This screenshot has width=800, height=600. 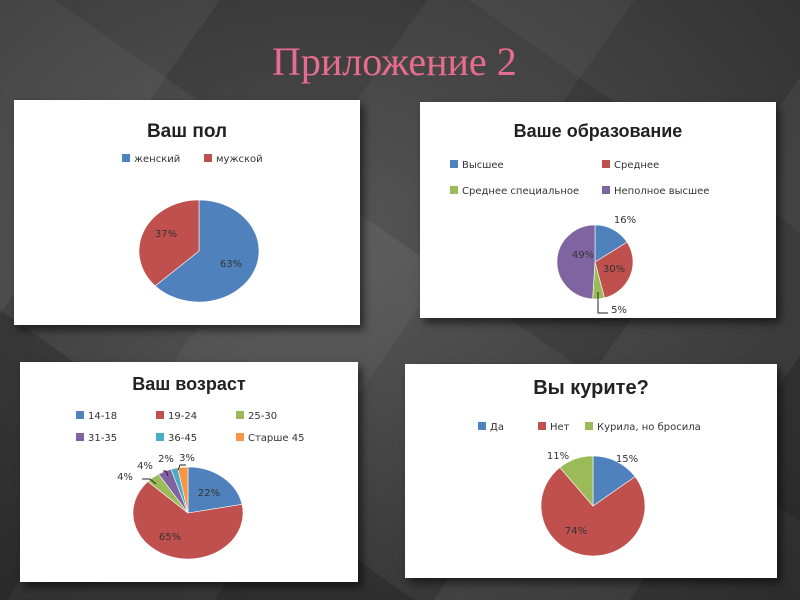 What do you see at coordinates (497, 427) in the screenshot?
I see `legend-label-да: Да` at bounding box center [497, 427].